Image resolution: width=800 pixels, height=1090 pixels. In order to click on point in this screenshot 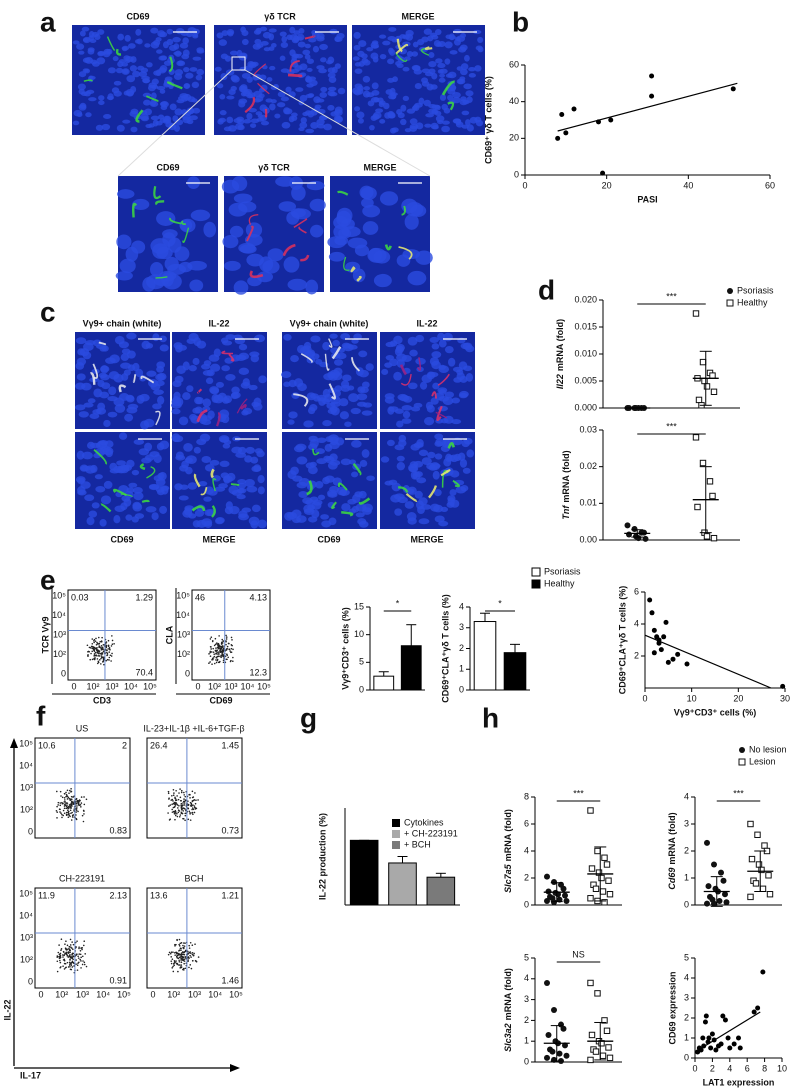, I will do `click(566, 133)`.